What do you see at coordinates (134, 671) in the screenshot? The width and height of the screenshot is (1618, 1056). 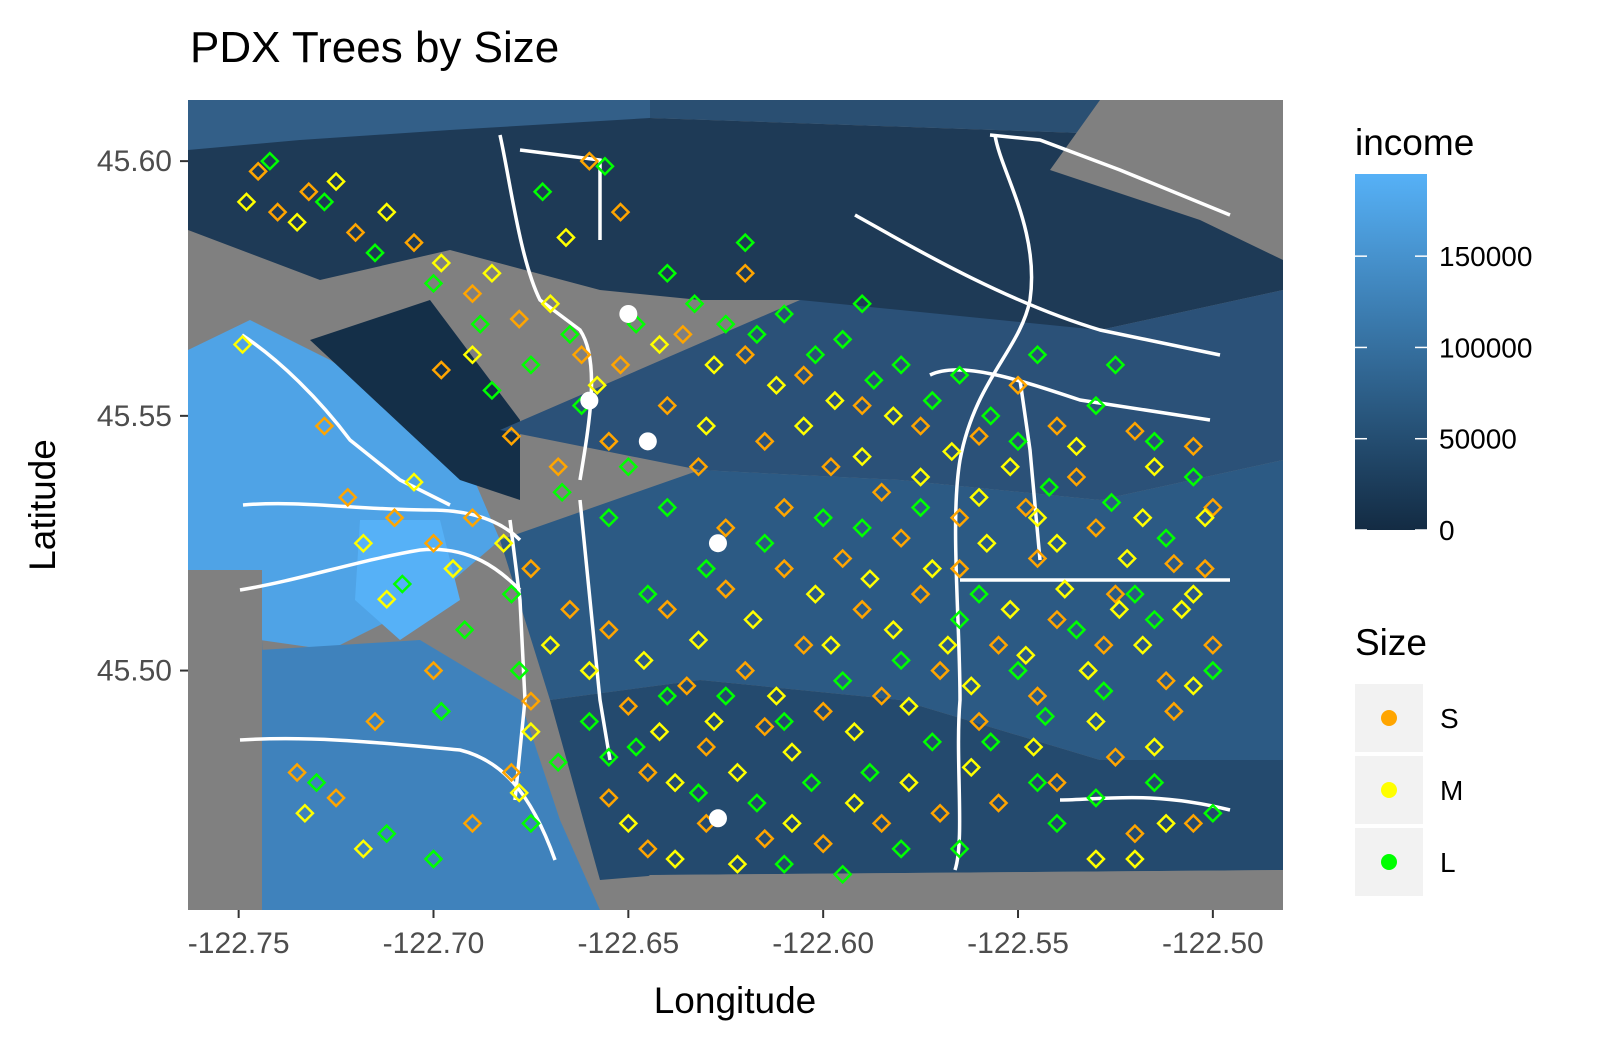 I see `y-tick-label: 45.50` at bounding box center [134, 671].